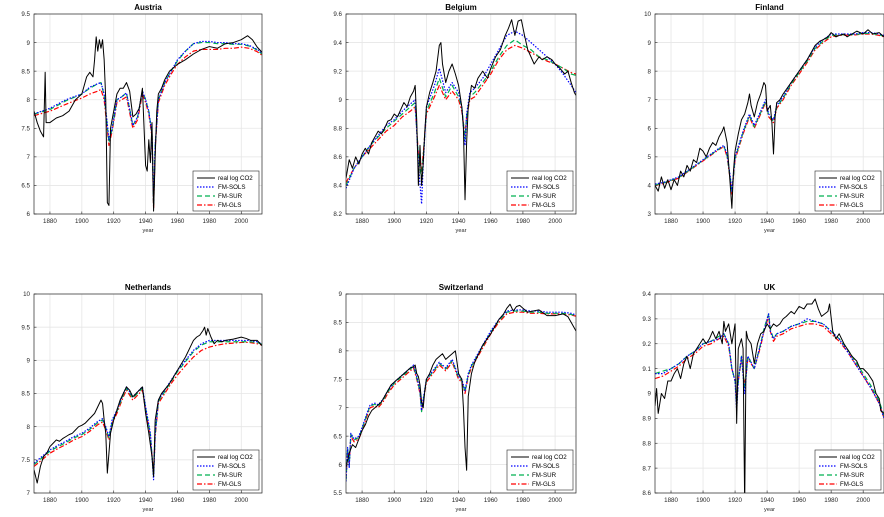 Image resolution: width=884 pixels, height=517 pixels. I want to click on chart-title: Belgium, so click(461, 7).